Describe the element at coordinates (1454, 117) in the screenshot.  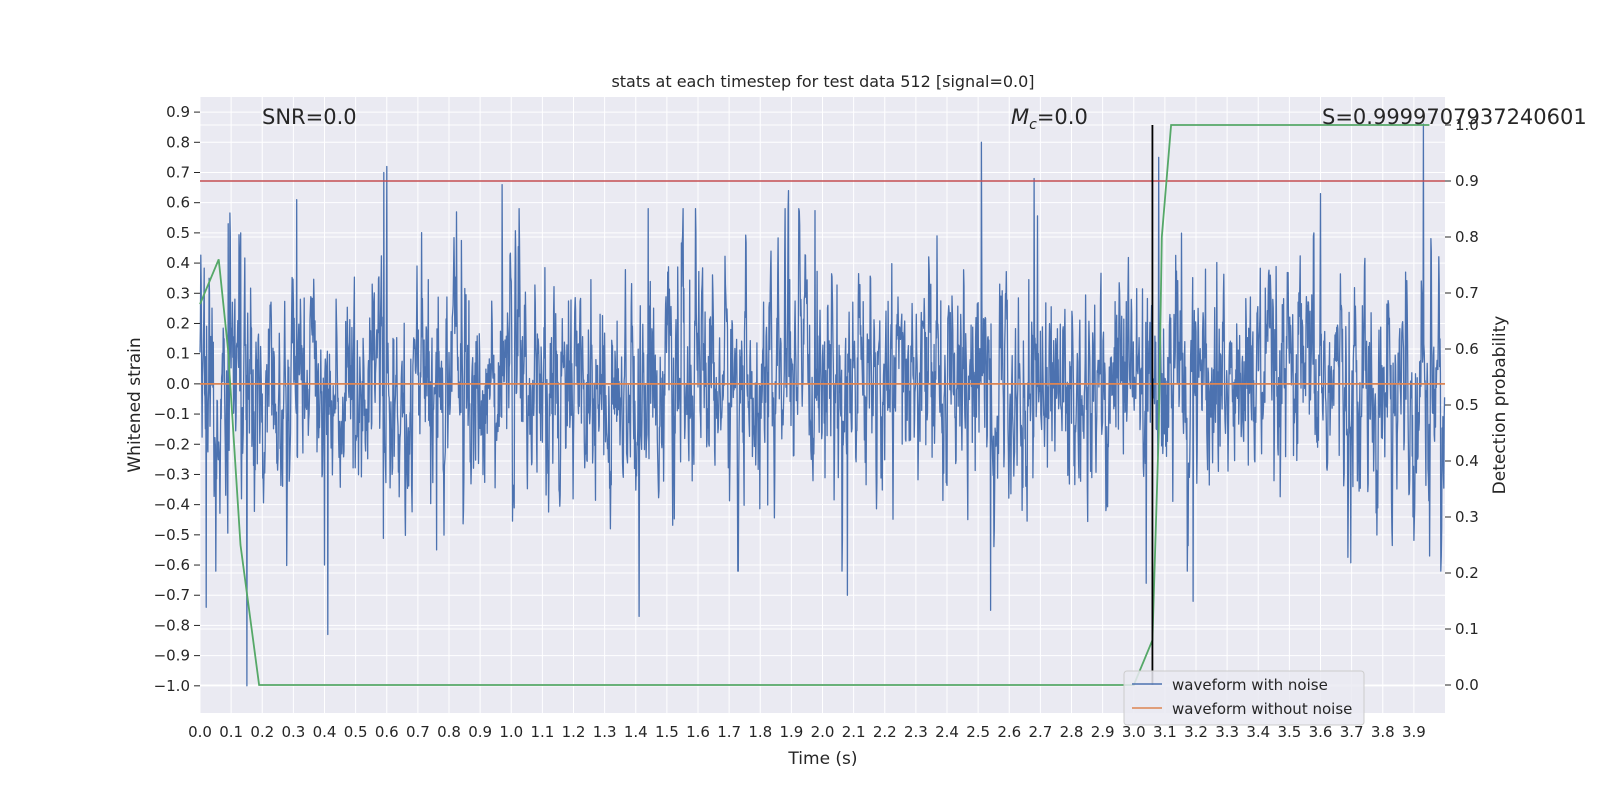
I see `s-annotation: S=0.9999707937240601` at that location.